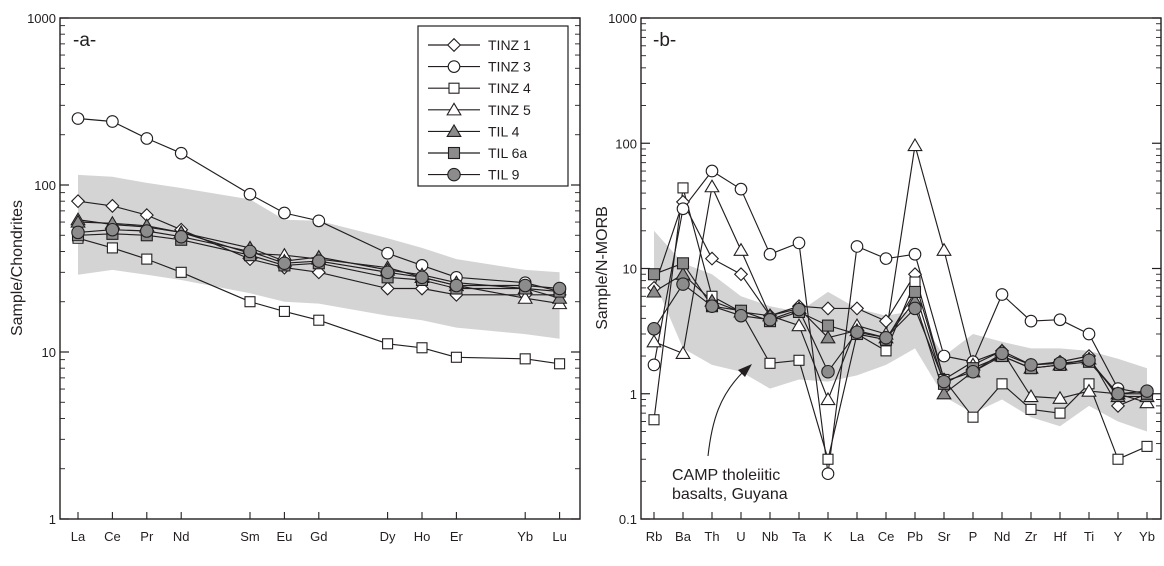 This screenshot has width=1164, height=566. I want to click on legend-label-til-9: TIL 9, so click(504, 175).